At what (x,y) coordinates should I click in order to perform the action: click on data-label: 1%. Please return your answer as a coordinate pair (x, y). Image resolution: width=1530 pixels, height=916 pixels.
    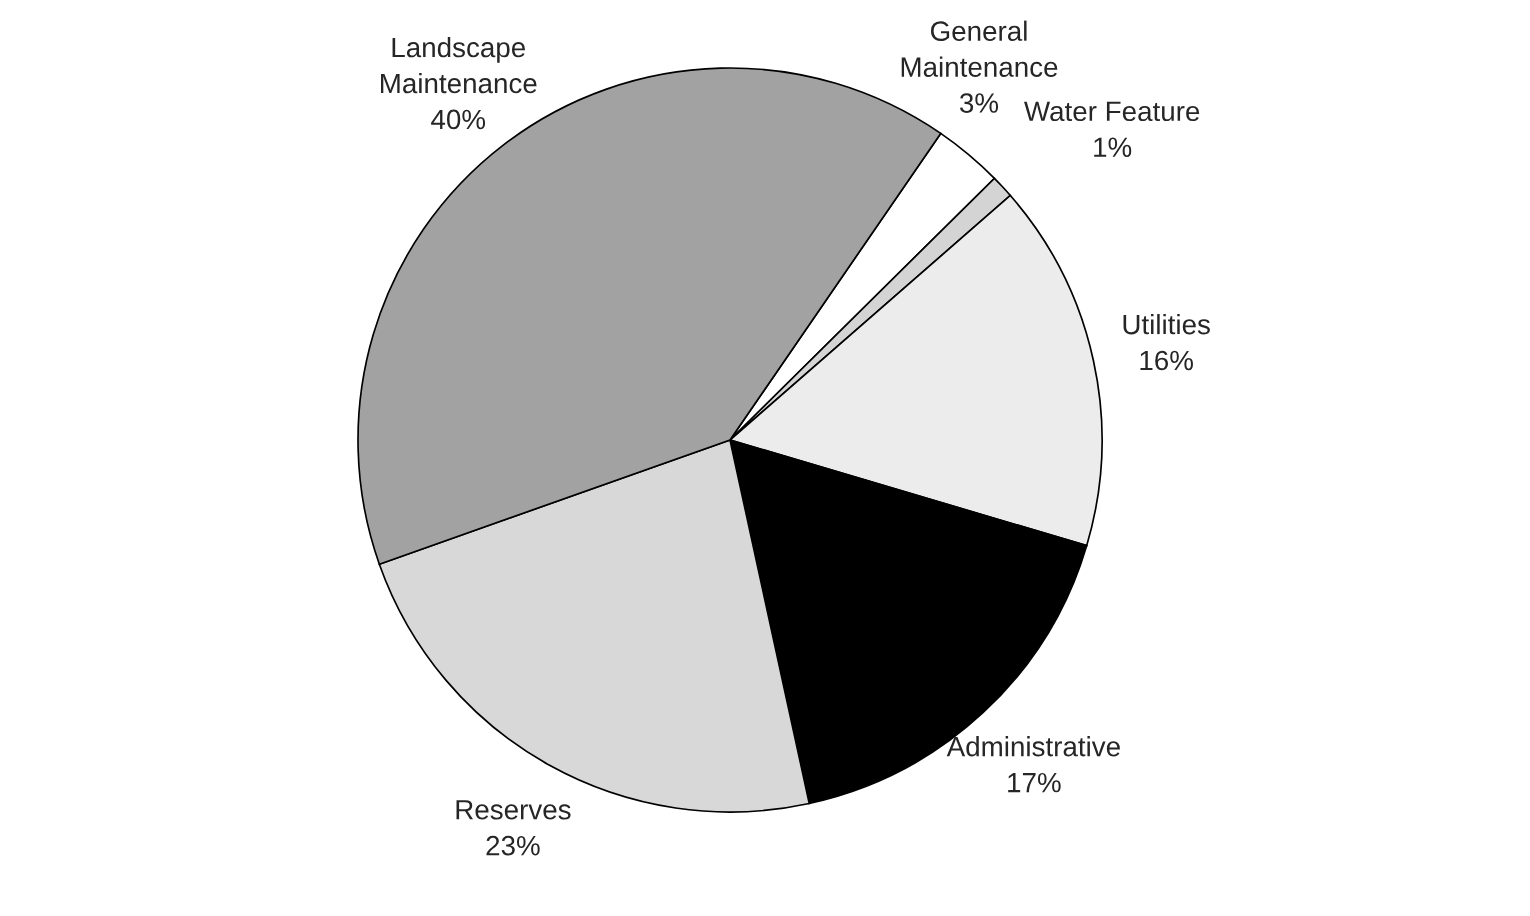
    Looking at the image, I should click on (1113, 147).